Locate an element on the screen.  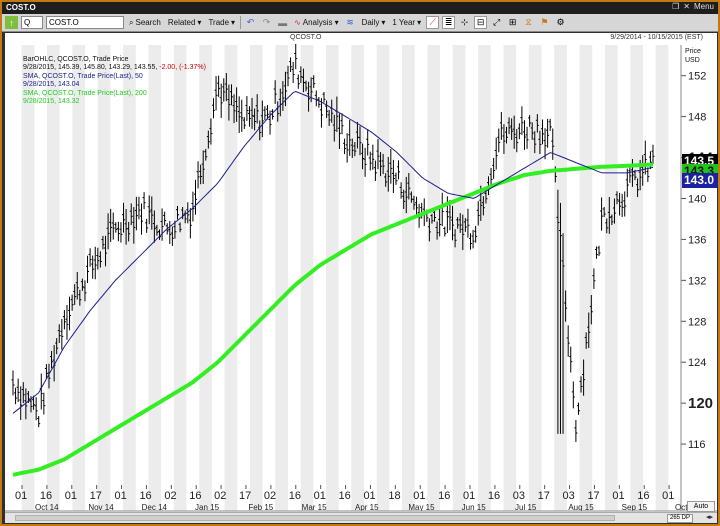
close-icon: ✕ is located at coordinates (686, 6).